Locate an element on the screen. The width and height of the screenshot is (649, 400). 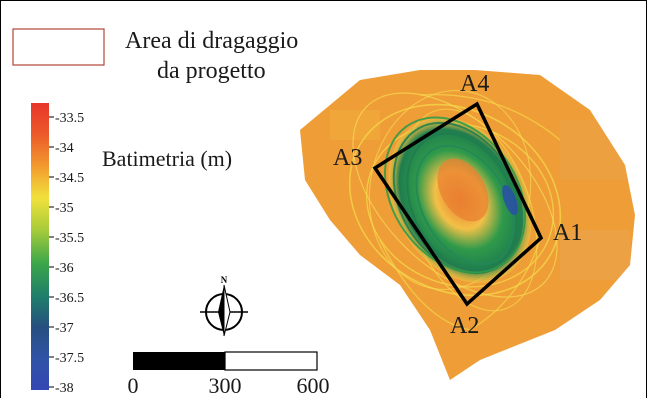
colorbar-tick-label: -36.5 is located at coordinates (69, 298).